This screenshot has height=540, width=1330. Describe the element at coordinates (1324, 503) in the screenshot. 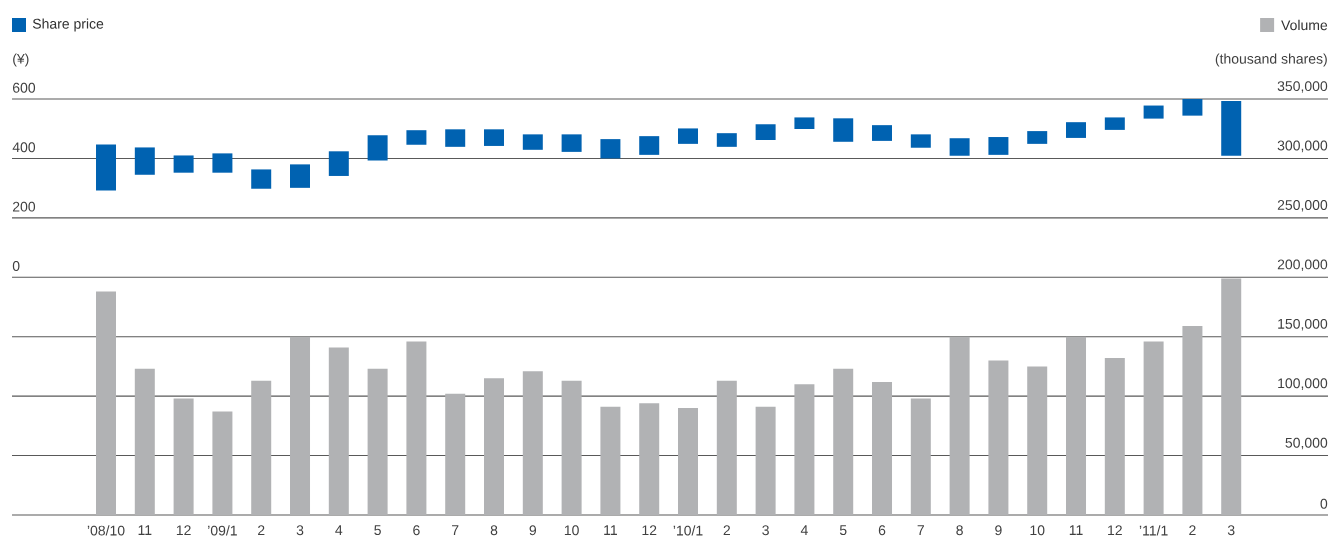

I see `y2-tick-label: 0` at that location.